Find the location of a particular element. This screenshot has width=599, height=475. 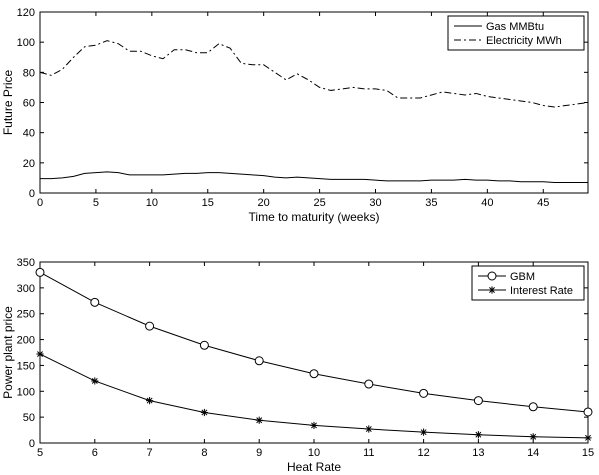

chart-2-x-tick-label: 5 is located at coordinates (40, 453).